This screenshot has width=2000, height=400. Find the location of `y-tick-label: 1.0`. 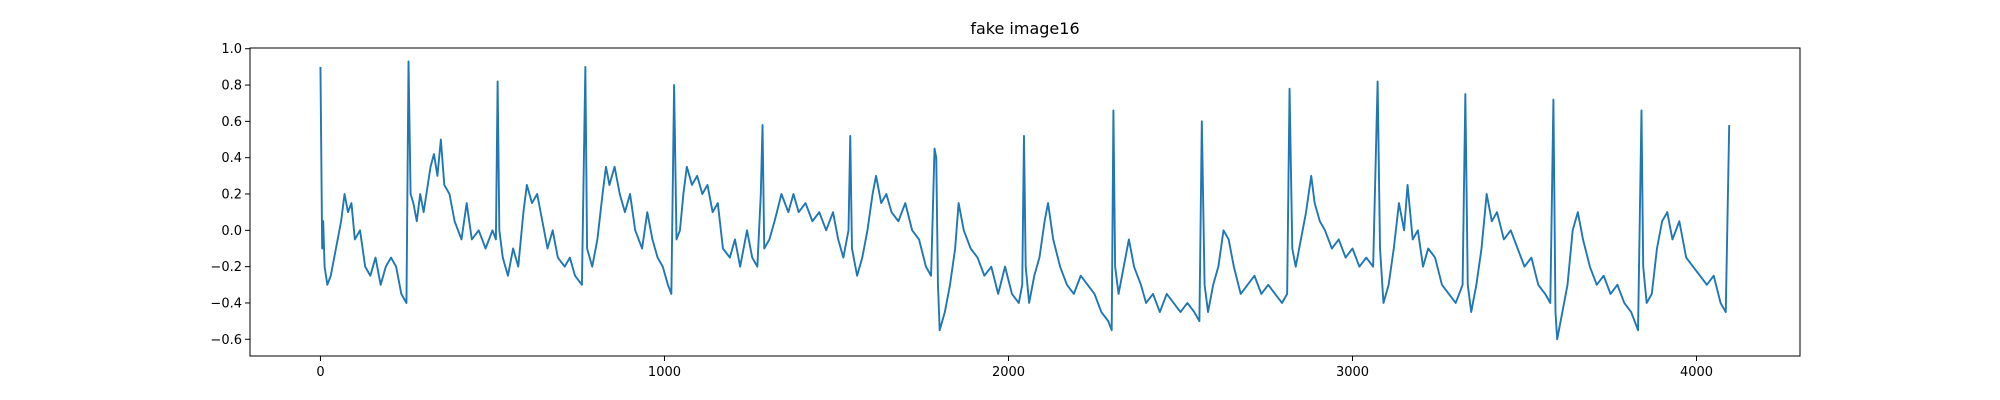

y-tick-label: 1.0 is located at coordinates (231, 49).